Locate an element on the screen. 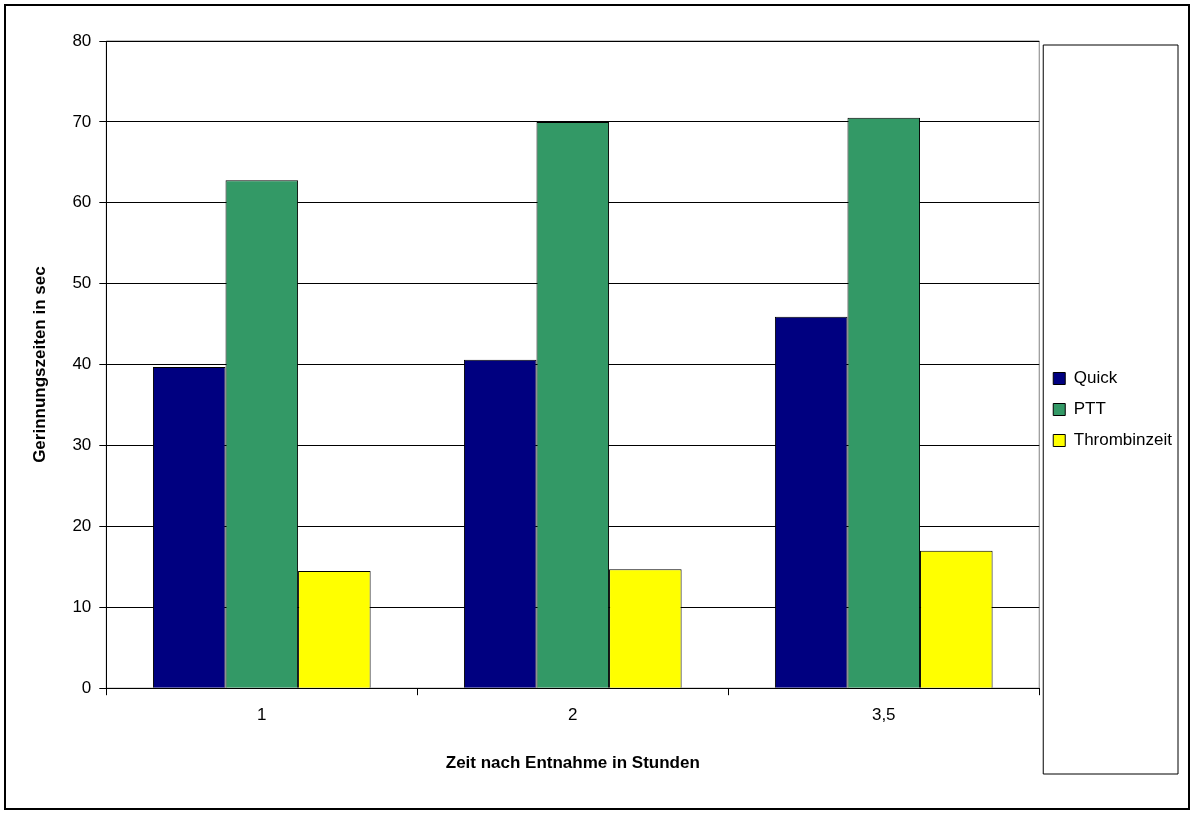 This screenshot has height=816, width=1196. x-tick-label: 1 is located at coordinates (262, 715).